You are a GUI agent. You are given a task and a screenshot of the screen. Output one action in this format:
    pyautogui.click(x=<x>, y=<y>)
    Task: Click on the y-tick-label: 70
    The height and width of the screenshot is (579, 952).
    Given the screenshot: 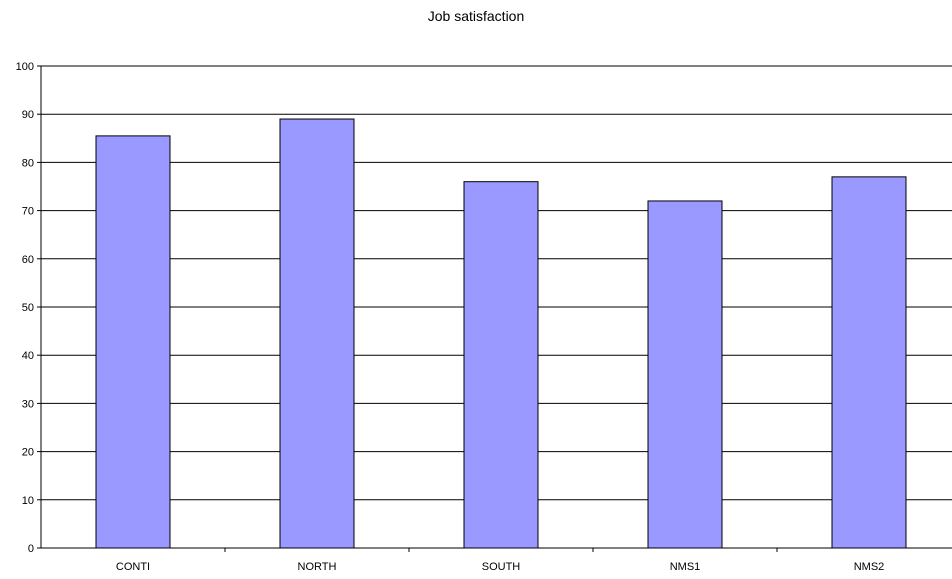 What is the action you would take?
    pyautogui.click(x=28, y=212)
    